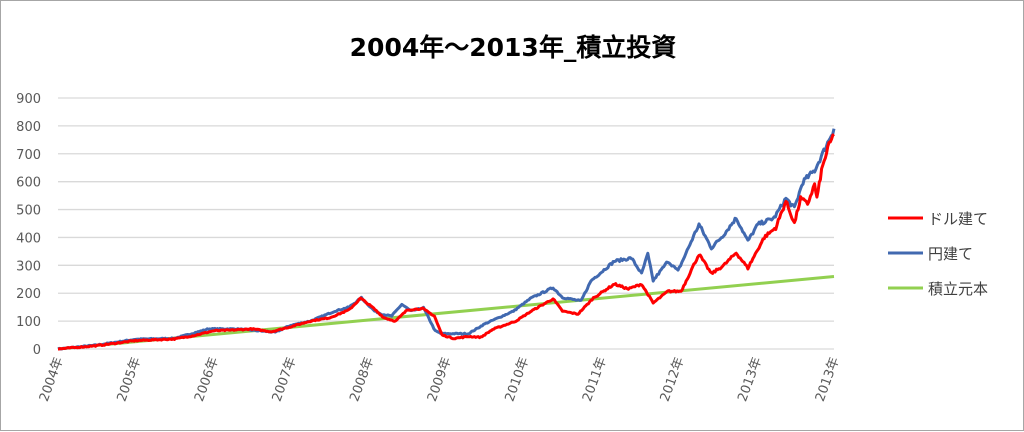  Describe the element at coordinates (28, 155) in the screenshot. I see `y-tick-label: 700` at that location.